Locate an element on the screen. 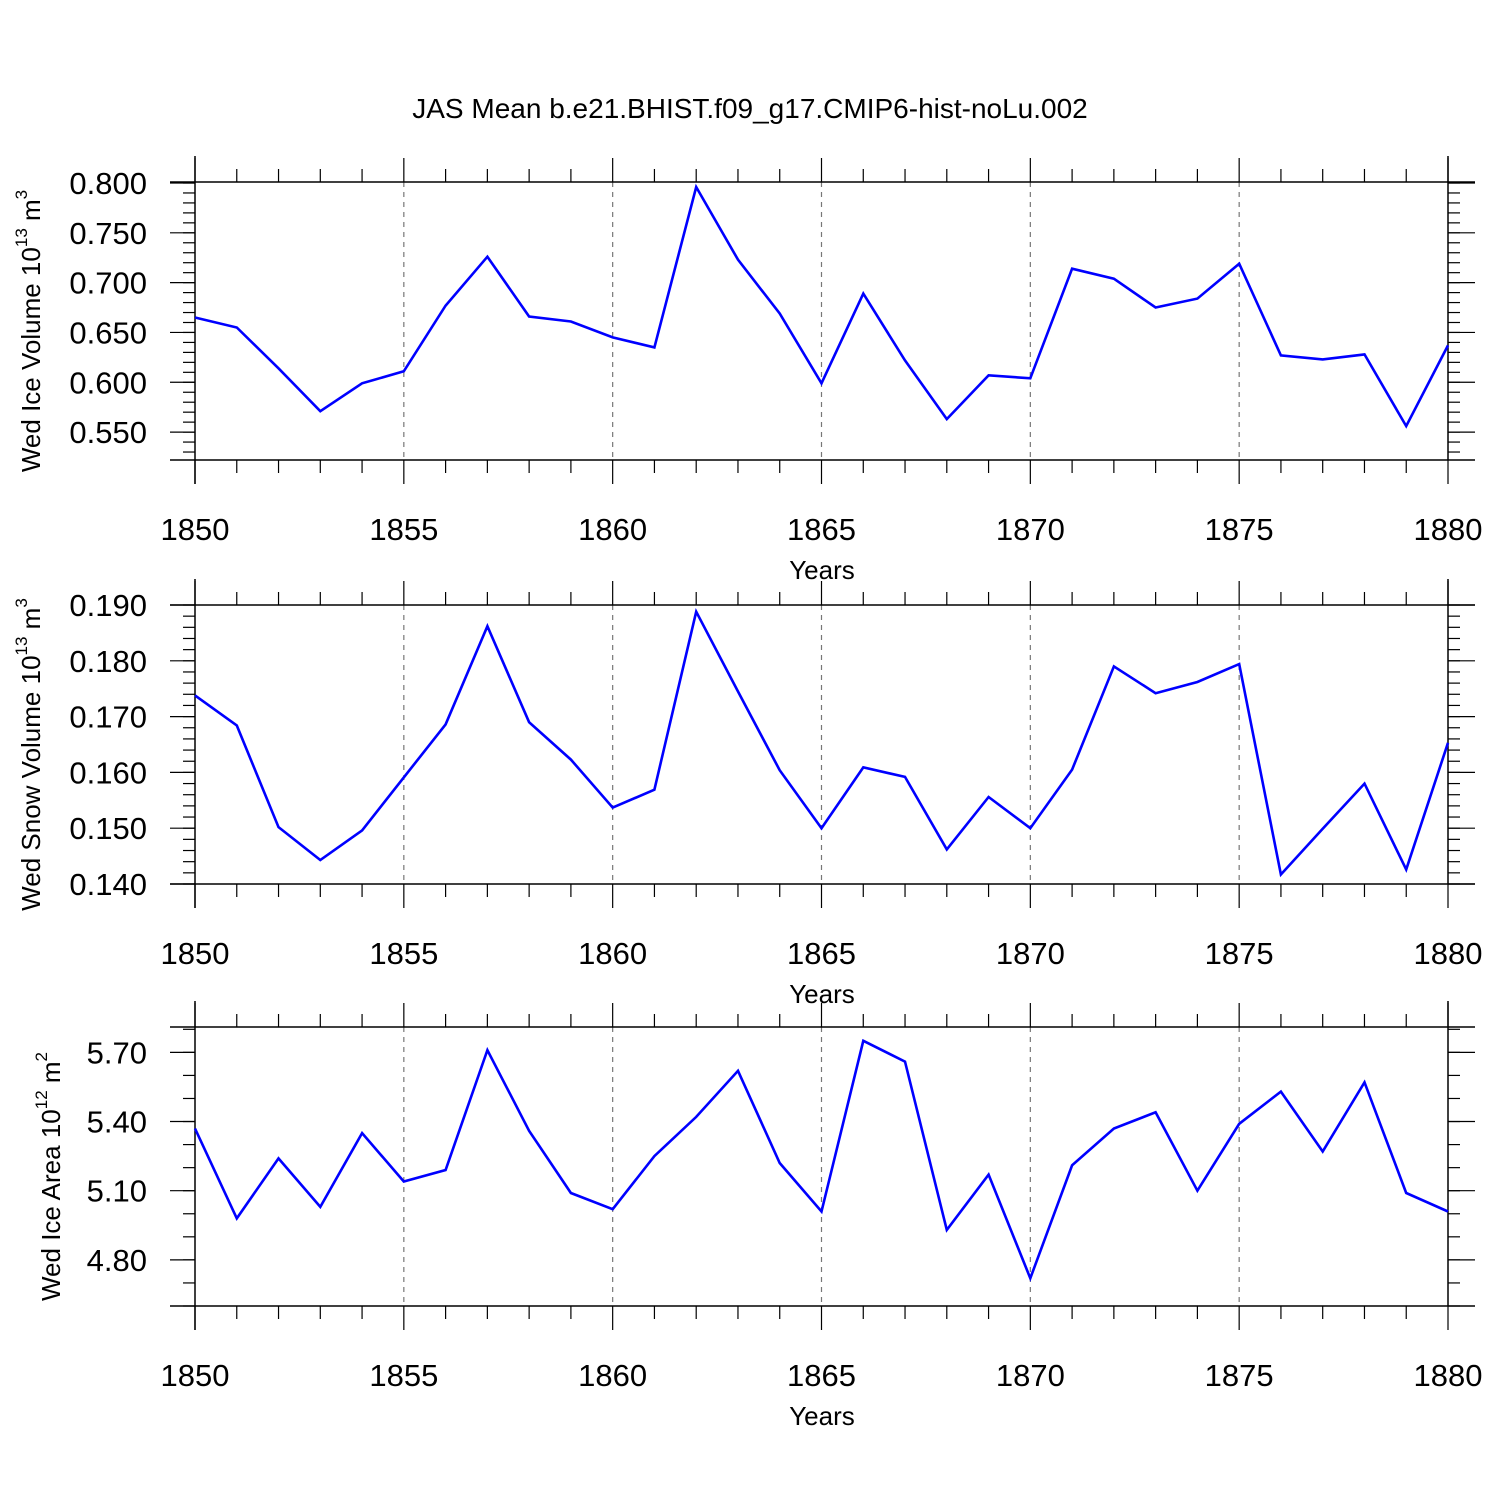 Image resolution: width=1500 pixels, height=1500 pixels. y-tick-label: 5.10 is located at coordinates (117, 1191).